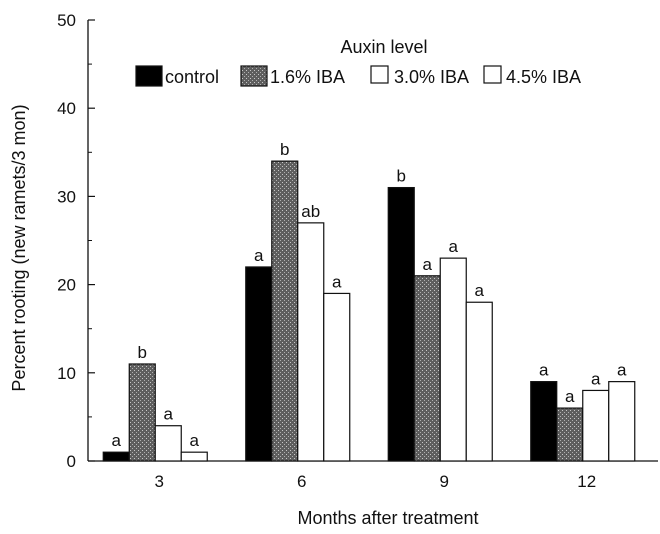  I want to click on legend-title: Auxin level, so click(383, 47).